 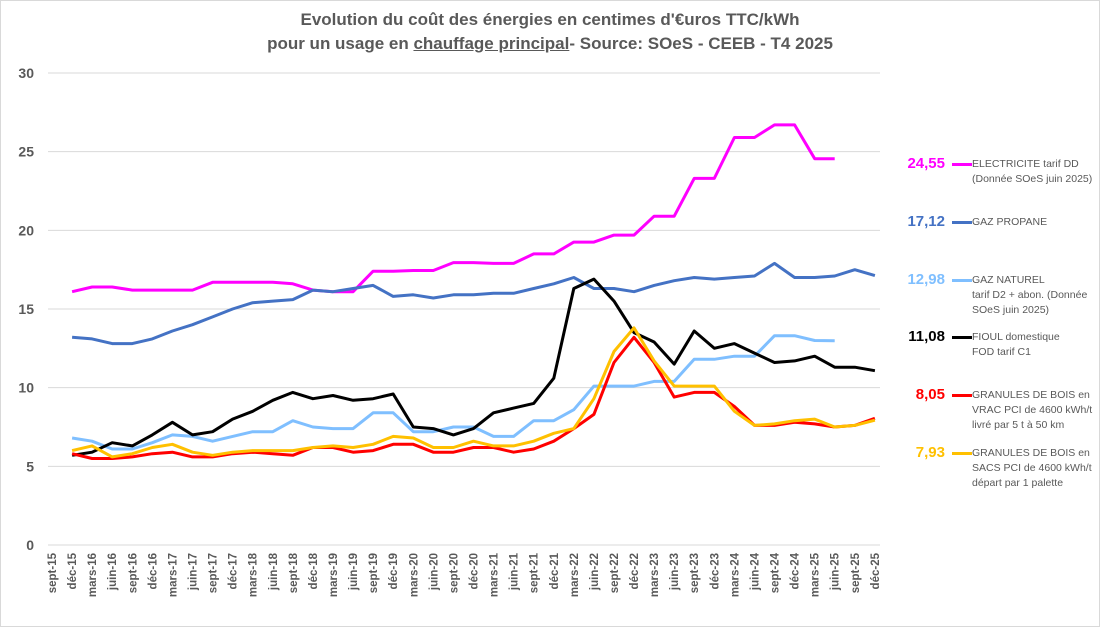 I want to click on title-line-2-end: - Source: SOeS - CEEB - T4 2025, so click(x=701, y=43).